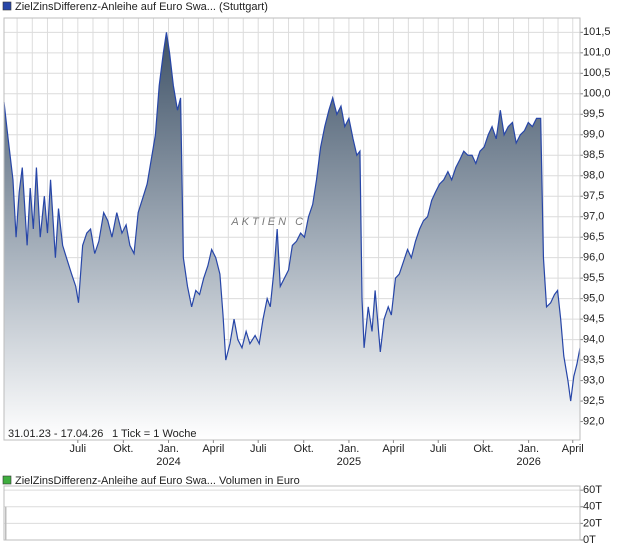 This screenshot has width=620, height=546. What do you see at coordinates (55, 434) in the screenshot?
I see `period-label: 31.01.23 - 17.04.26` at bounding box center [55, 434].